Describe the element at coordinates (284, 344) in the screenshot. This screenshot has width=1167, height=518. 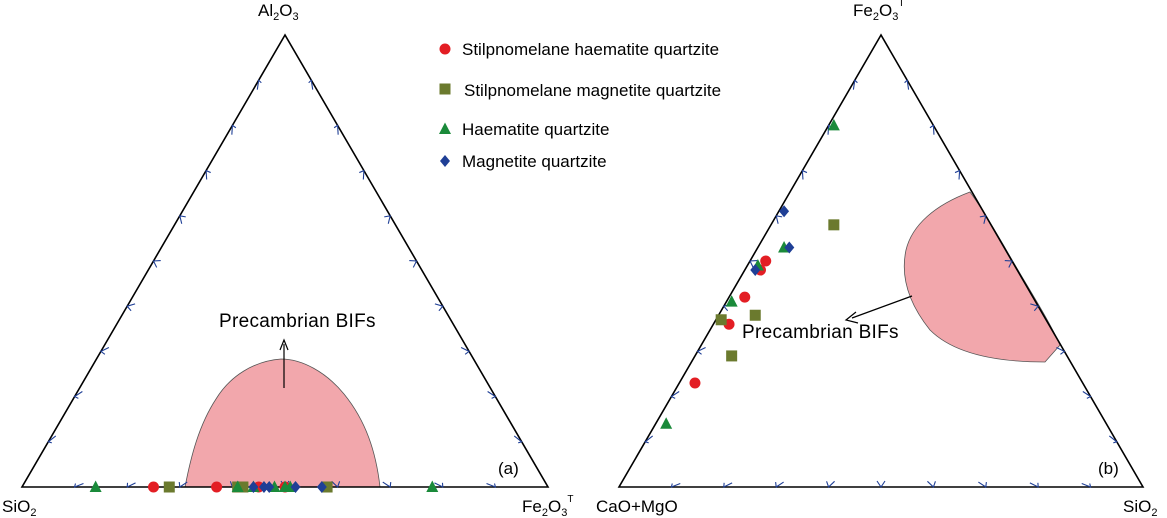
I see `field-arrow-head-a` at that location.